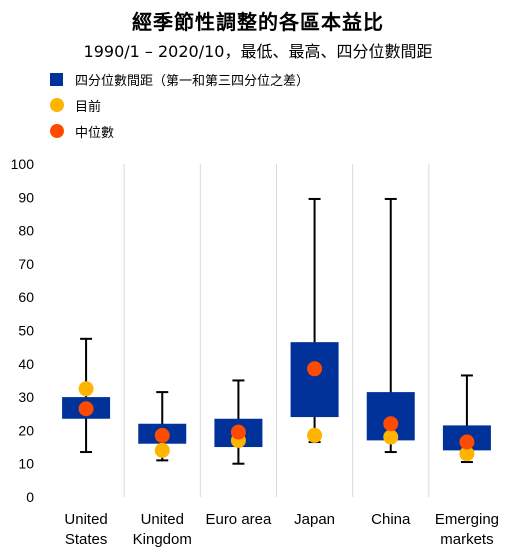 This screenshot has width=516, height=558. I want to click on y-tick-label: 60, so click(26, 297).